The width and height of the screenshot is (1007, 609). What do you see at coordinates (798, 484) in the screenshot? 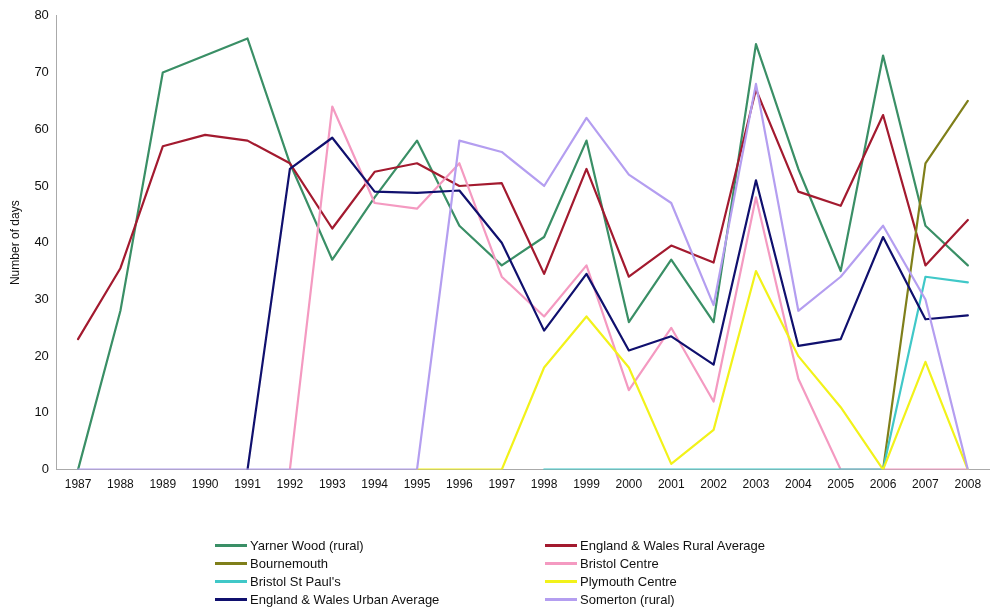
I see `x-tick-label: 2004` at bounding box center [798, 484].